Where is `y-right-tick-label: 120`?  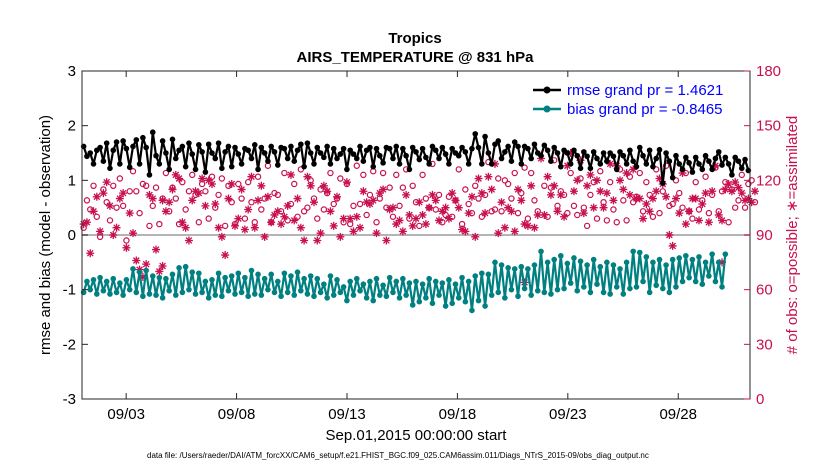 y-right-tick-label: 120 is located at coordinates (768, 180).